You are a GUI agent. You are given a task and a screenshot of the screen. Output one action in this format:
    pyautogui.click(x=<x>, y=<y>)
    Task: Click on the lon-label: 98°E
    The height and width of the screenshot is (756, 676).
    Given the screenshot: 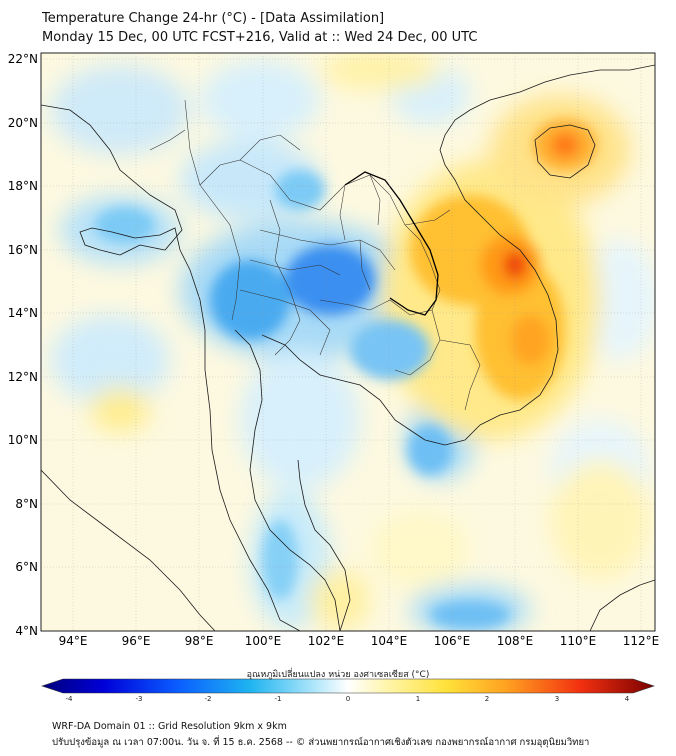 What is the action you would take?
    pyautogui.click(x=199, y=641)
    